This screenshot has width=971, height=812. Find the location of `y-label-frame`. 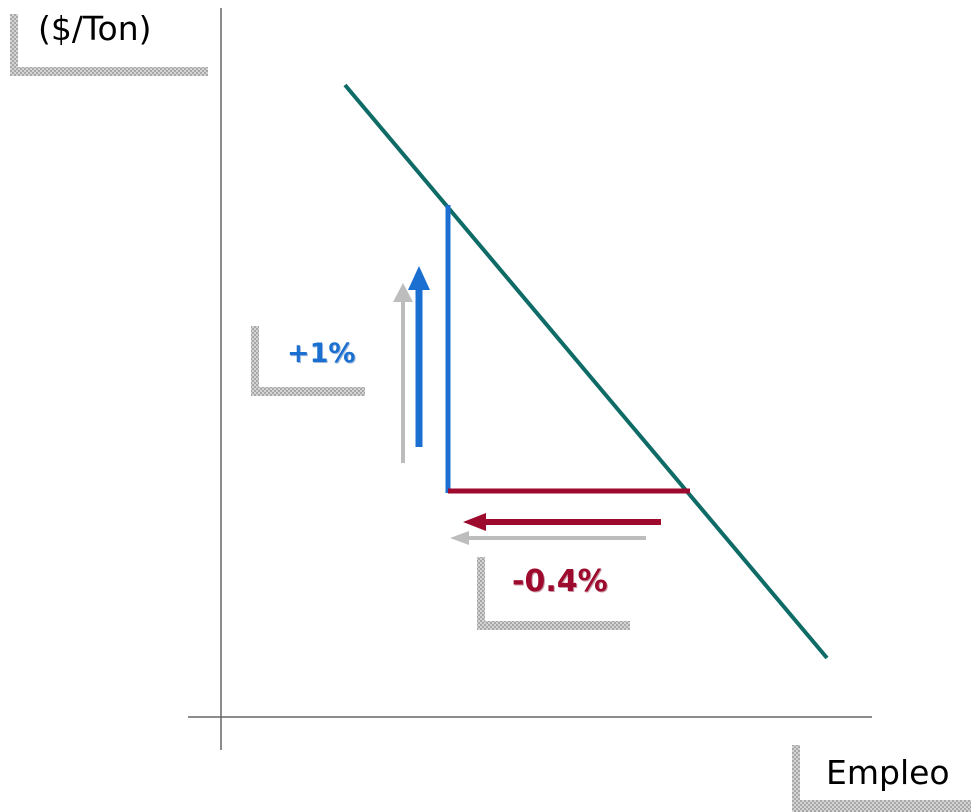

y-label-frame is located at coordinates (109, 45).